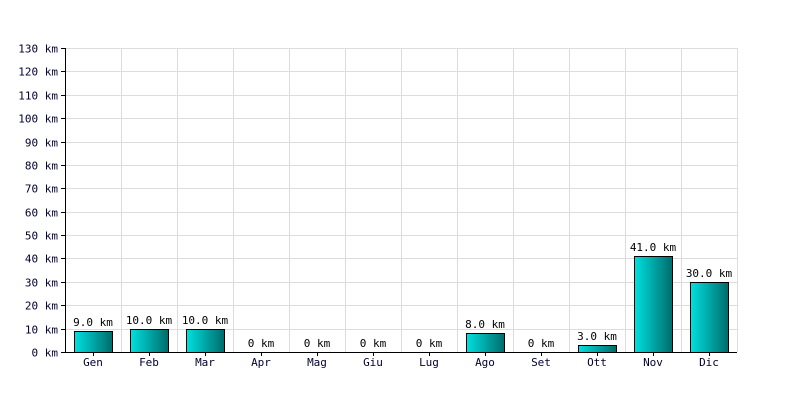 The width and height of the screenshot is (800, 400). Describe the element at coordinates (485, 362) in the screenshot. I see `x-tick-label-ago: Ago` at that location.